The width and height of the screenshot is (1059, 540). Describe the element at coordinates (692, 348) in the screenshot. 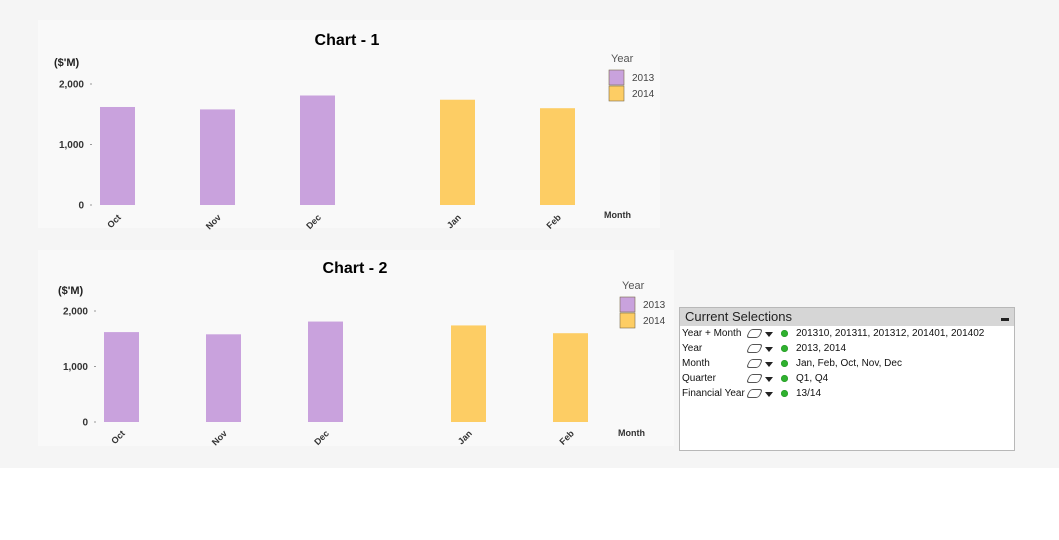

I see `selection-field-name: Year` at that location.